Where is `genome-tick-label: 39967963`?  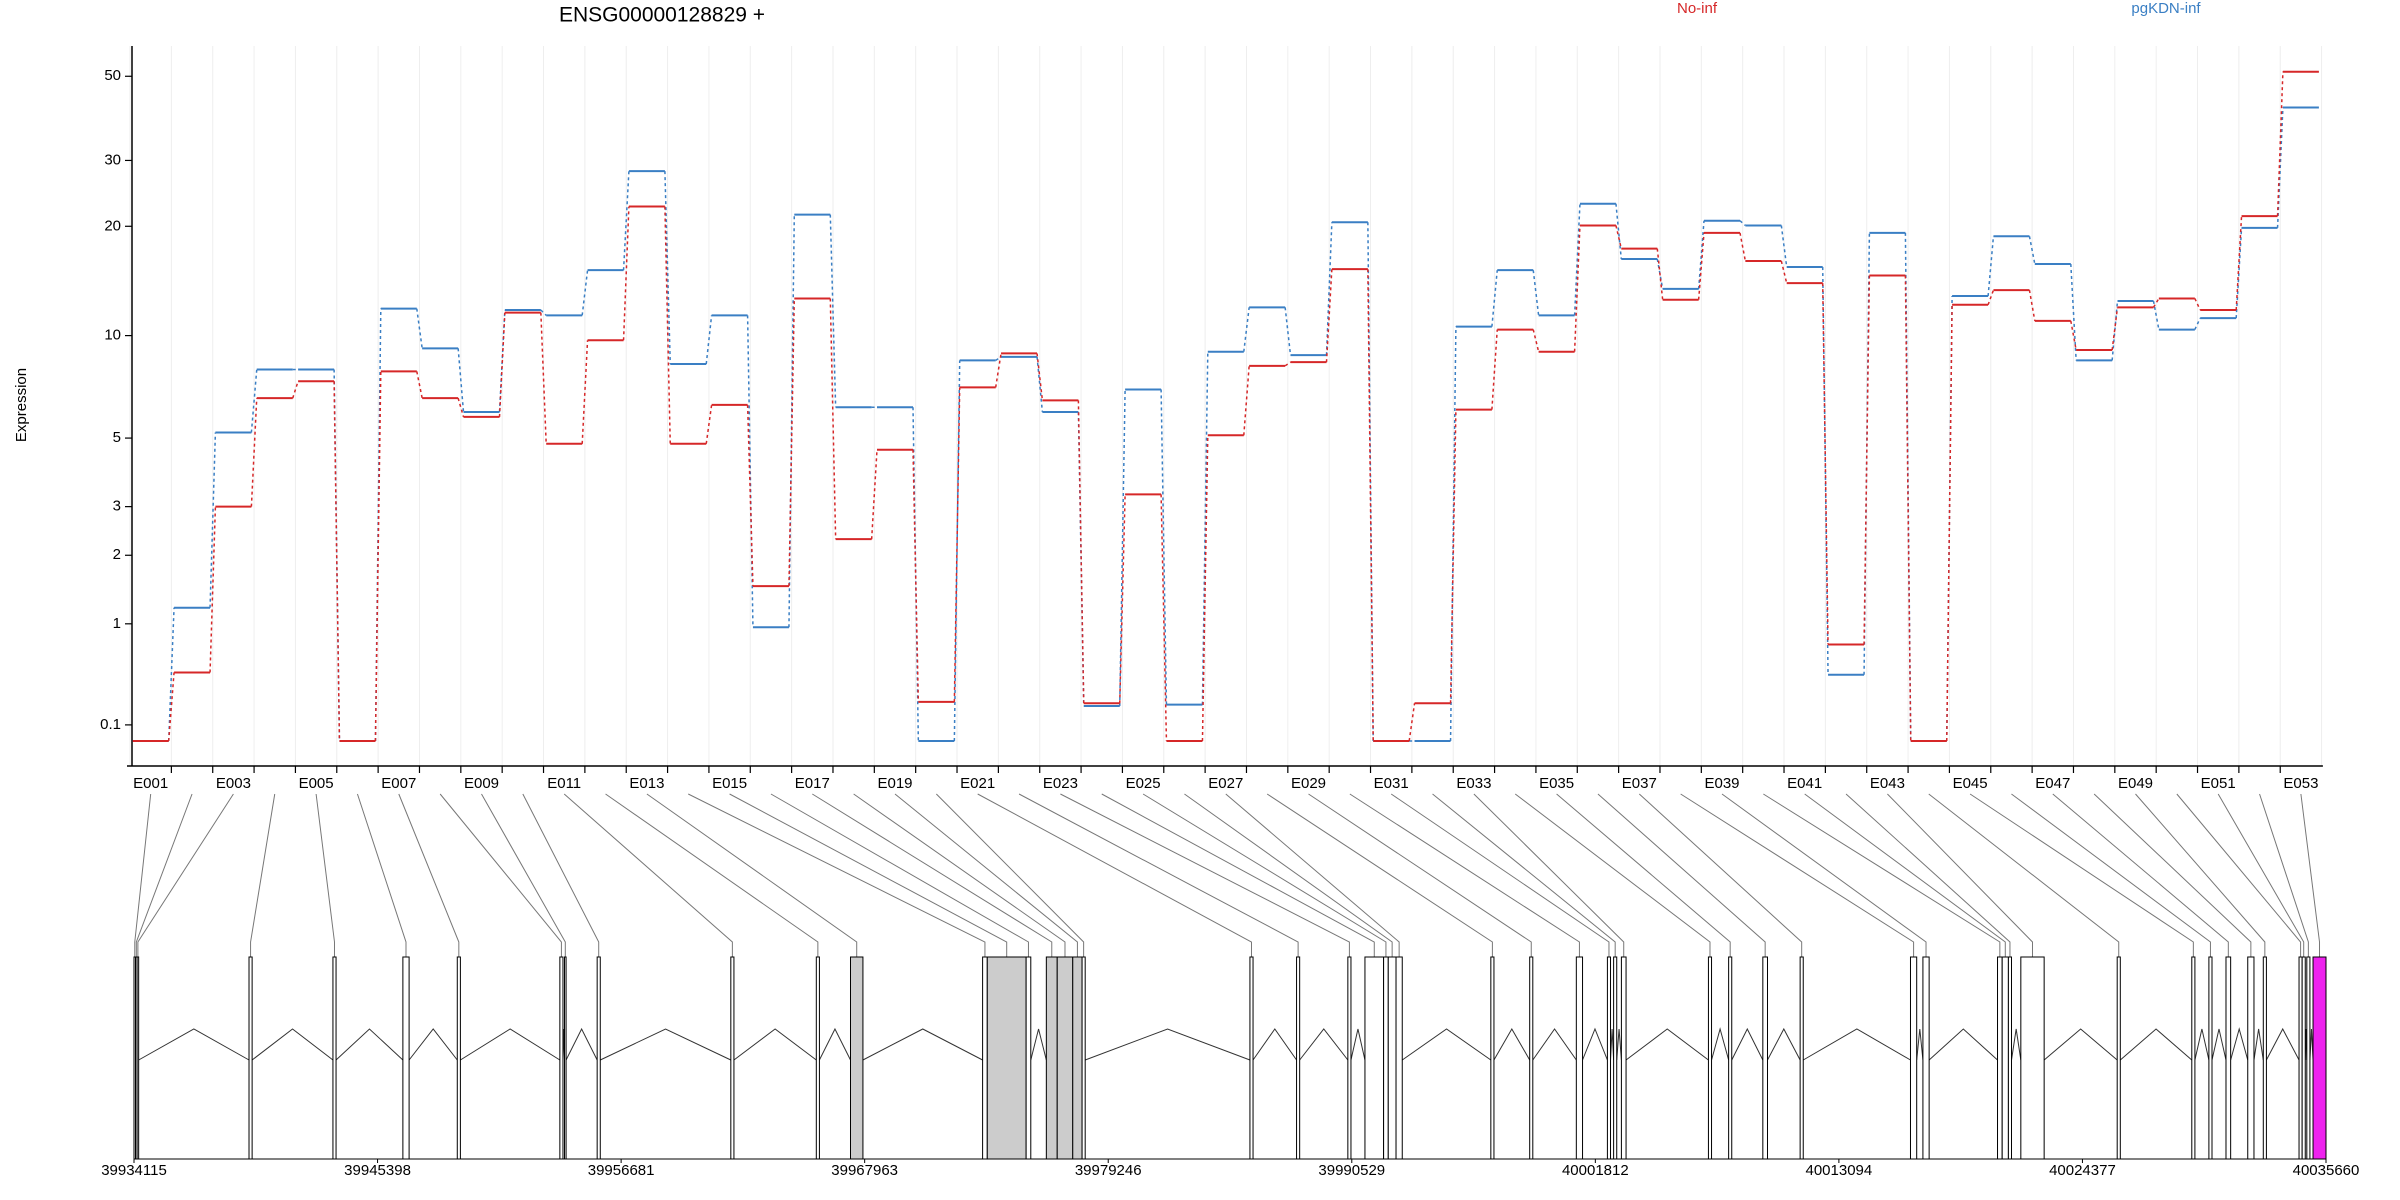
genome-tick-label: 39967963 is located at coordinates (864, 1170).